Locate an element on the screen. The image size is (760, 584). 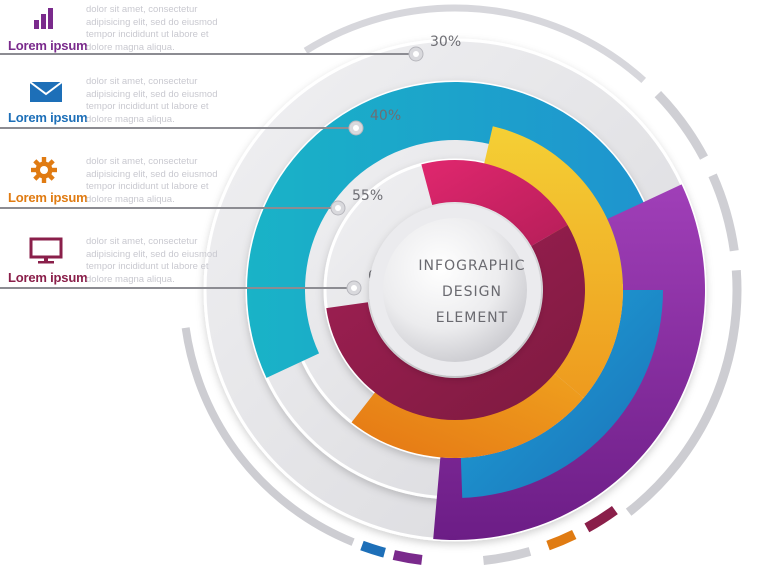
envelope-icon is located at coordinates (46, 91).